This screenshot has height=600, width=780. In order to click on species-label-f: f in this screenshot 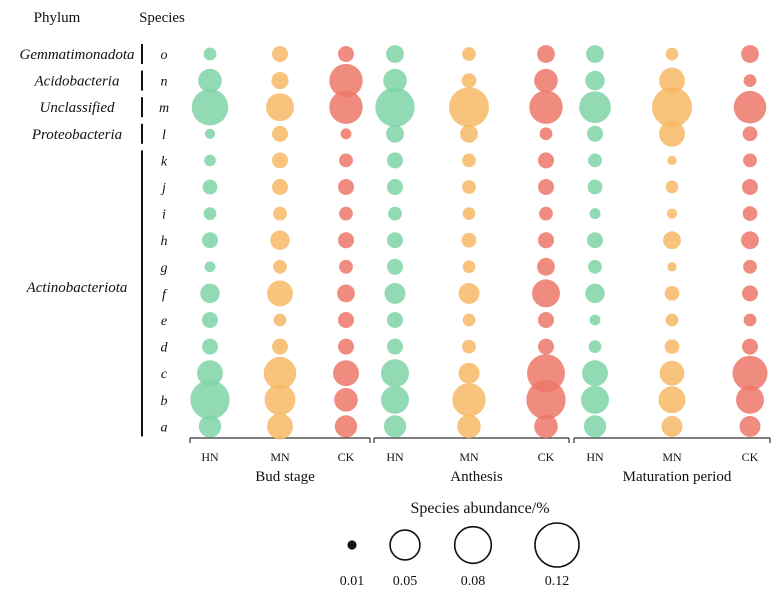, I will do `click(165, 294)`.